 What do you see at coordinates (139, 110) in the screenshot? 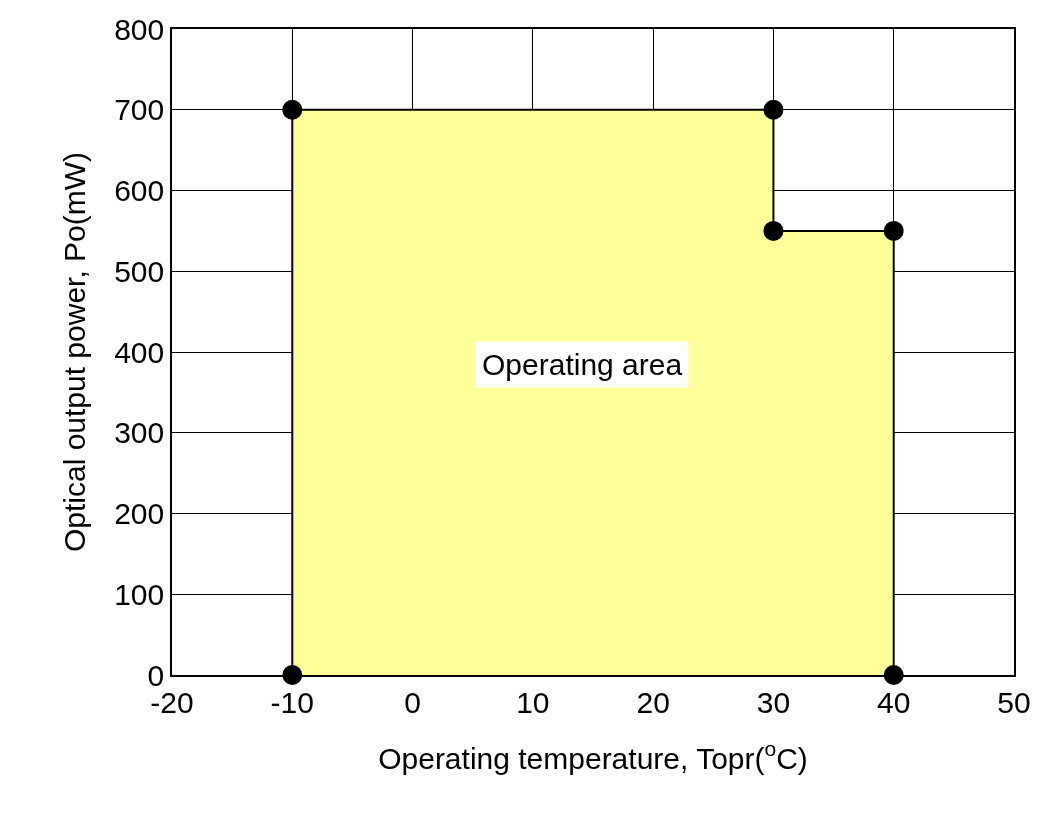
I see `y-tick-label: 700` at bounding box center [139, 110].